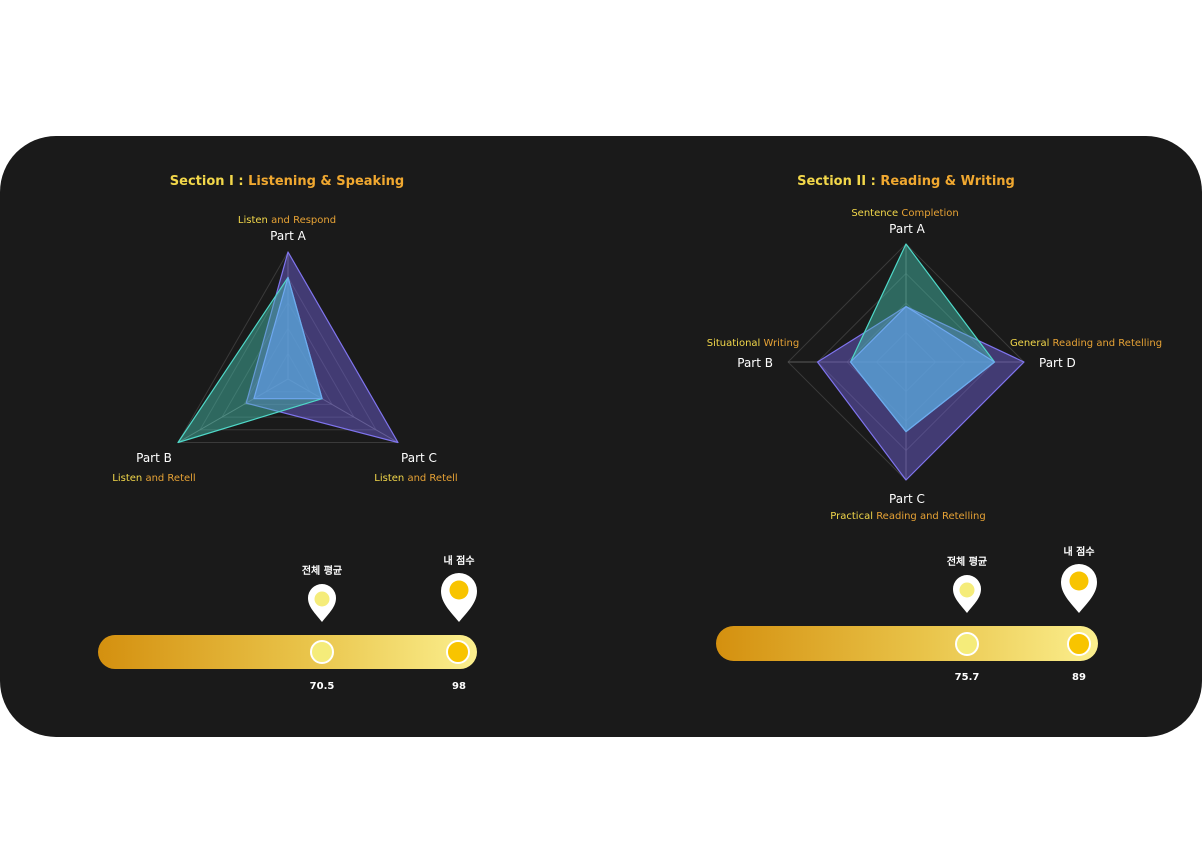 This screenshot has height=863, width=1202. I want to click on section-2-axis-d-label: Part D, so click(1057, 363).